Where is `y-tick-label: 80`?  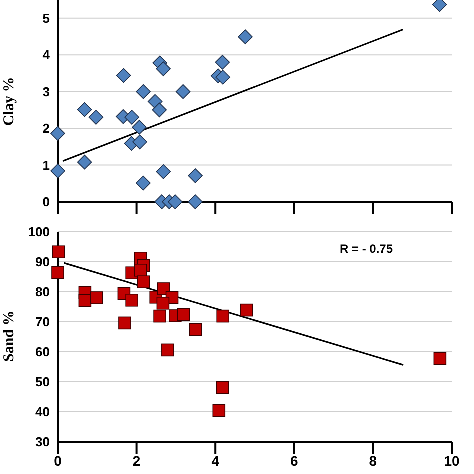
y-tick-label: 80 is located at coordinates (43, 292).